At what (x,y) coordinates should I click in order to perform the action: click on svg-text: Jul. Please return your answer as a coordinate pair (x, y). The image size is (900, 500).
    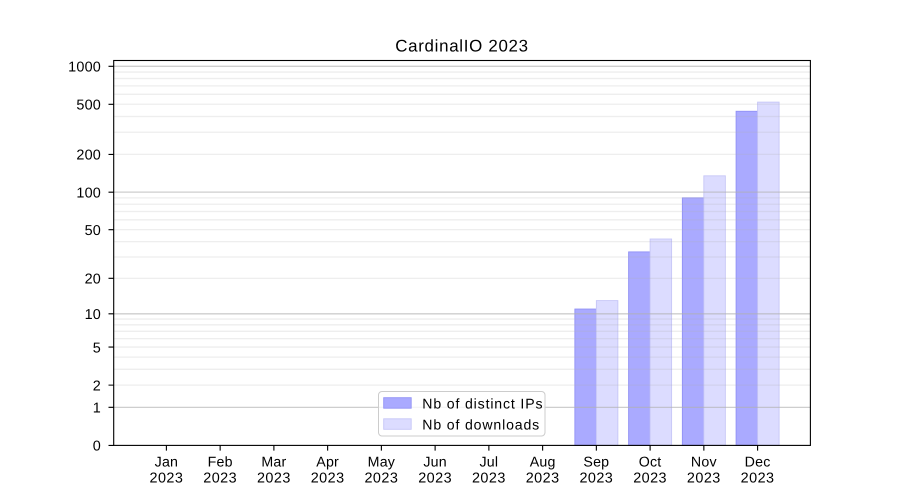
    Looking at the image, I should click on (488, 463).